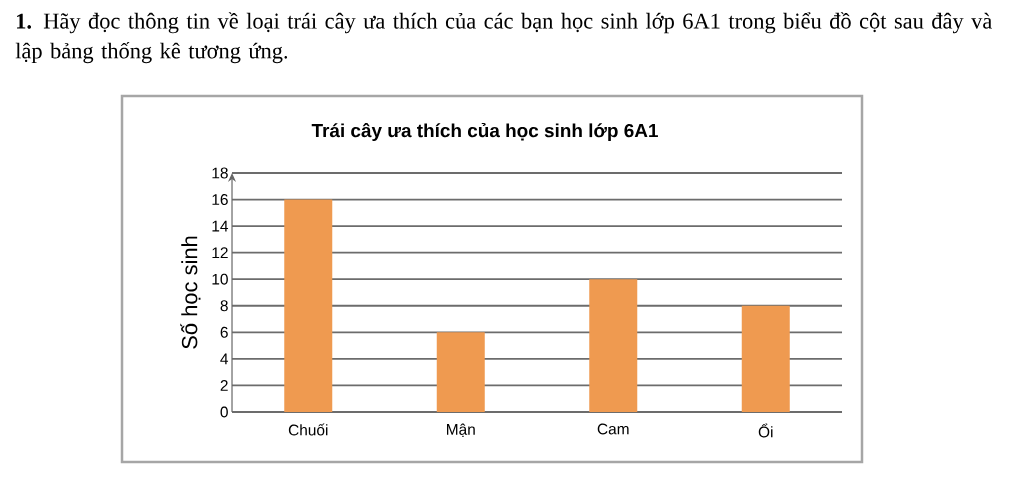 The image size is (1024, 485). I want to click on x-tick-label: Ổi, so click(765, 430).